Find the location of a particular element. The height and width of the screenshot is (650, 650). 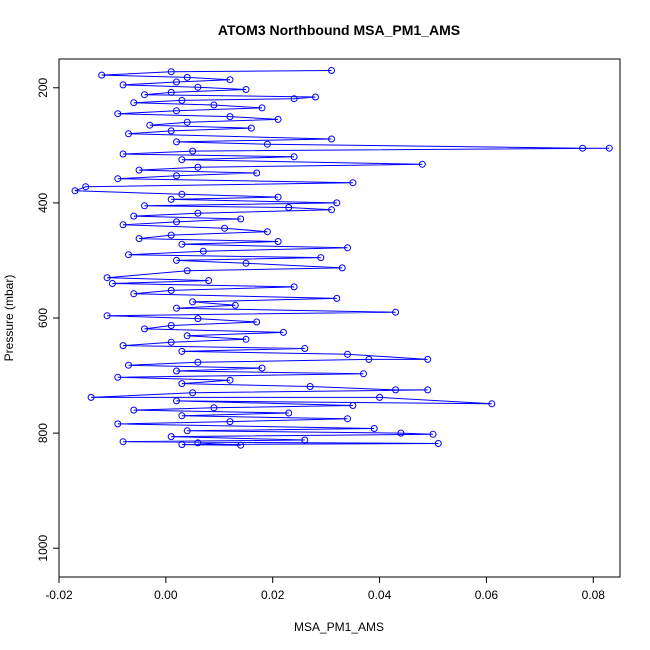

x-tick-label: -0.02 is located at coordinates (59, 595).